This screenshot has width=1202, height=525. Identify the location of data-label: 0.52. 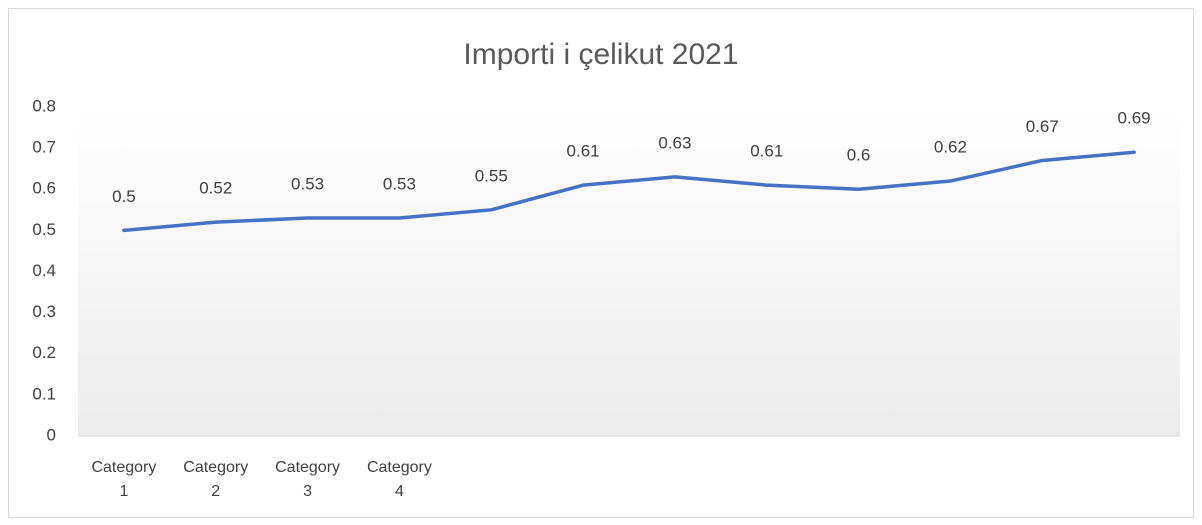
(215, 188).